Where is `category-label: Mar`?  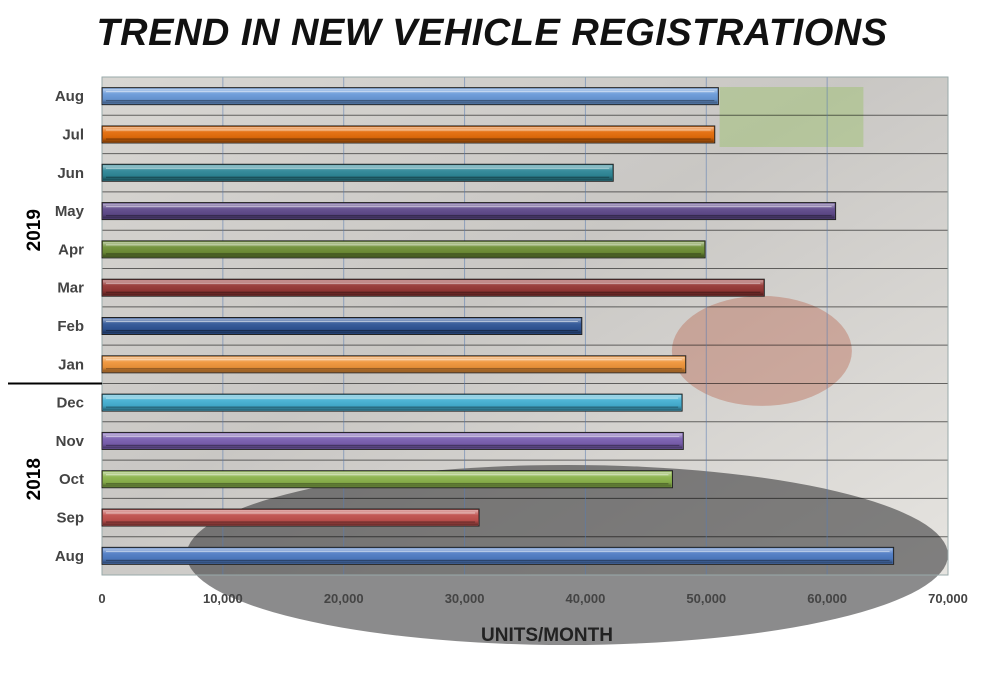
category-label: Mar is located at coordinates (70, 288).